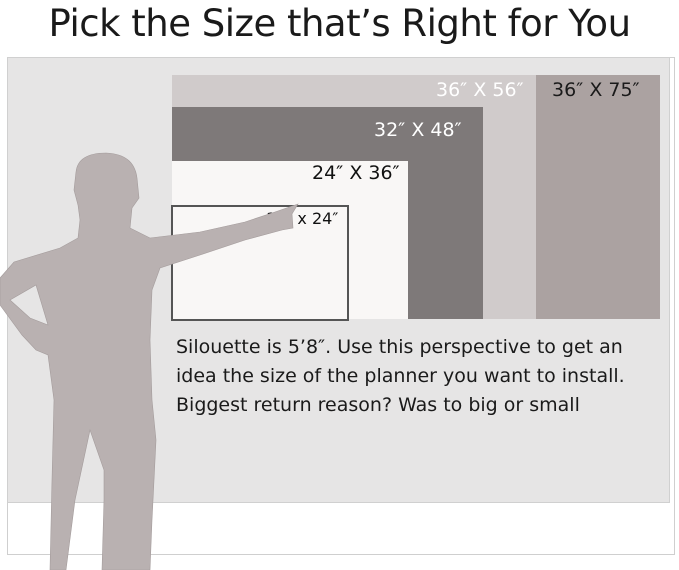  What do you see at coordinates (356, 173) in the screenshot?
I see `size-label-24x36: 24″ X 36″` at bounding box center [356, 173].